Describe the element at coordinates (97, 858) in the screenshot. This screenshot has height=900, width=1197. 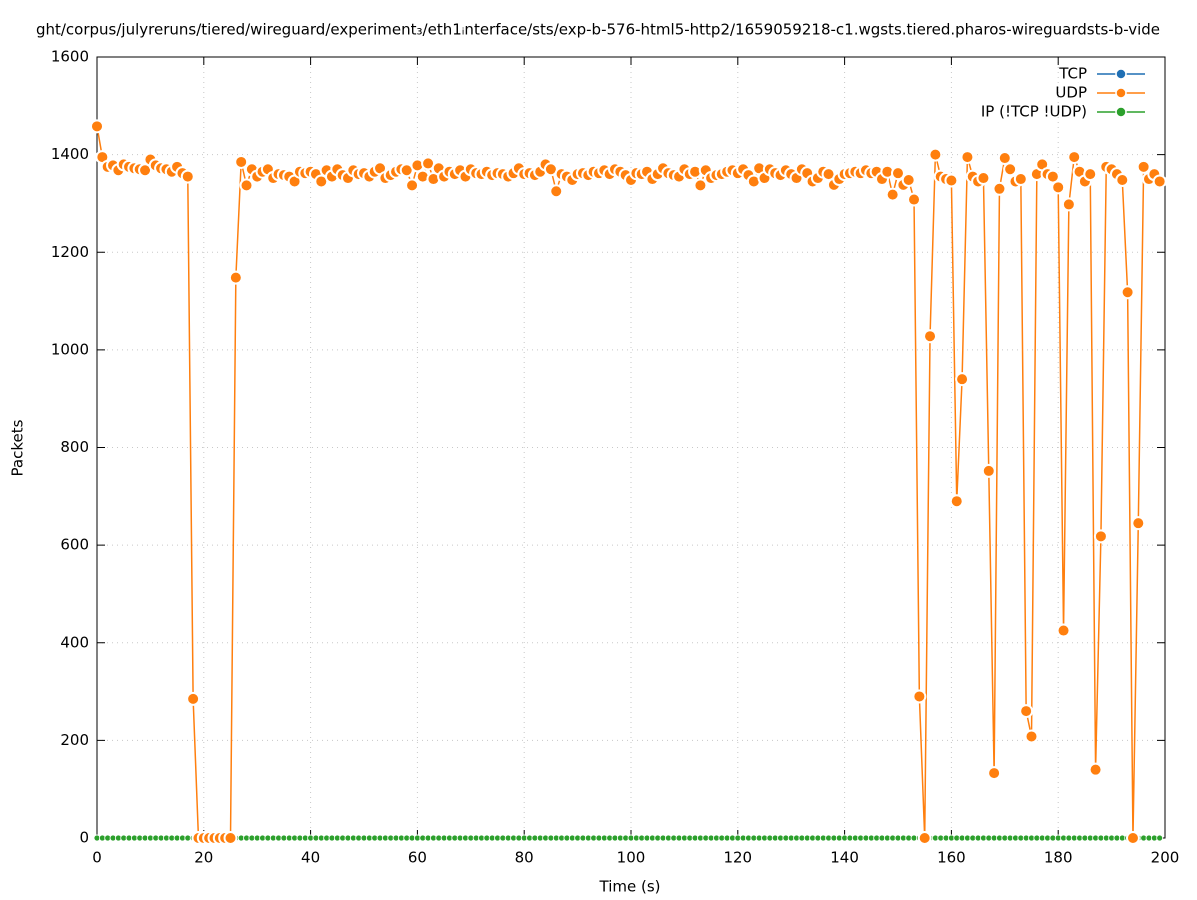
I see `x-tick-label: 0` at that location.